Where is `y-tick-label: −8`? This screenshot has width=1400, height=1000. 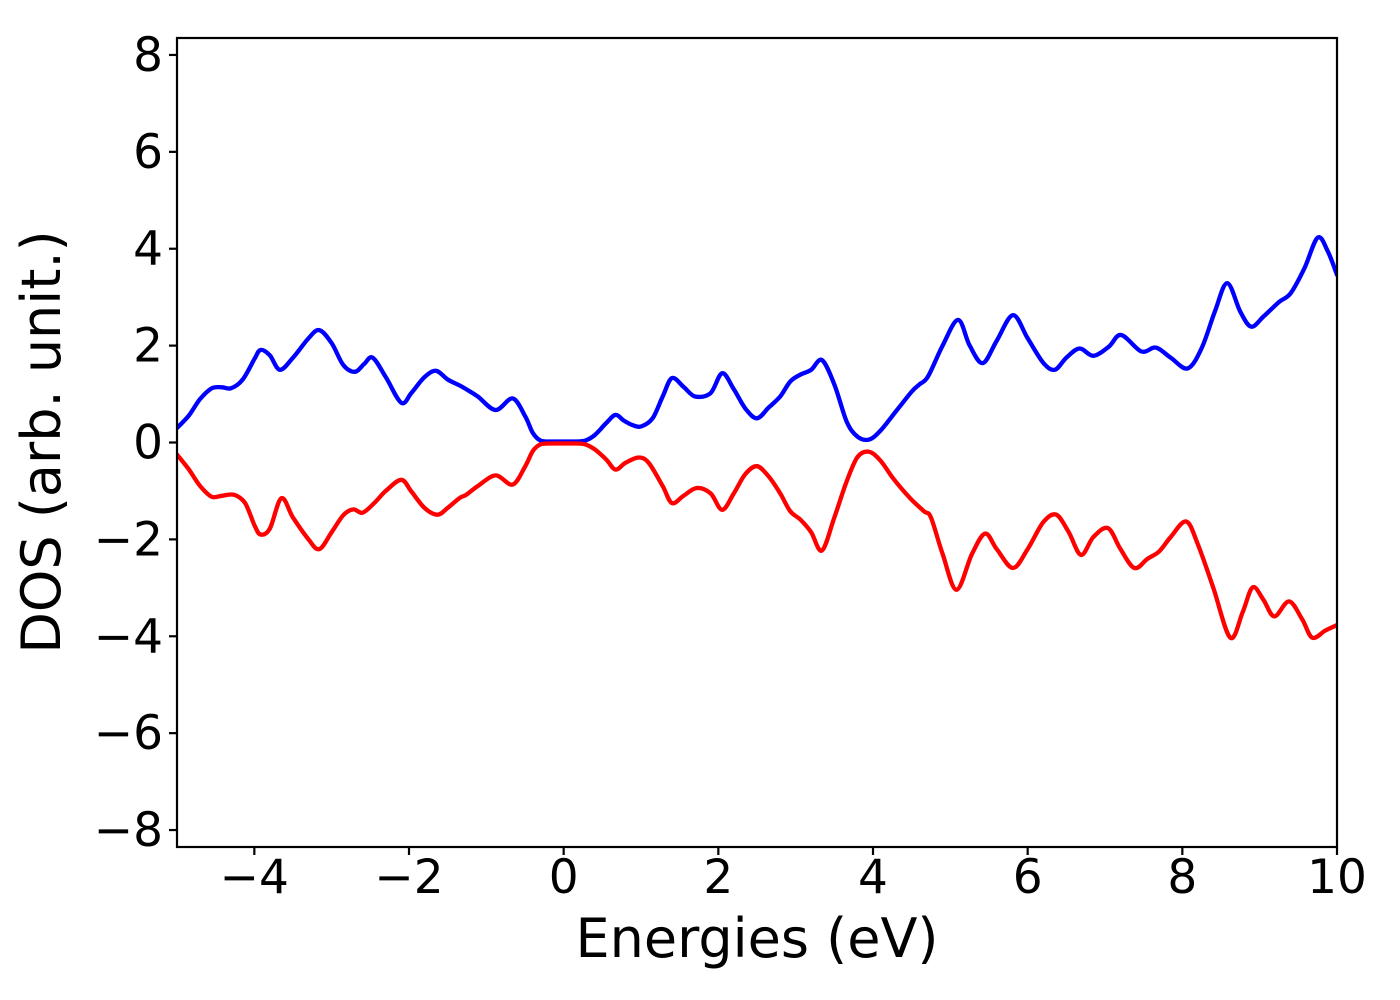 y-tick-label: −8 is located at coordinates (128, 830).